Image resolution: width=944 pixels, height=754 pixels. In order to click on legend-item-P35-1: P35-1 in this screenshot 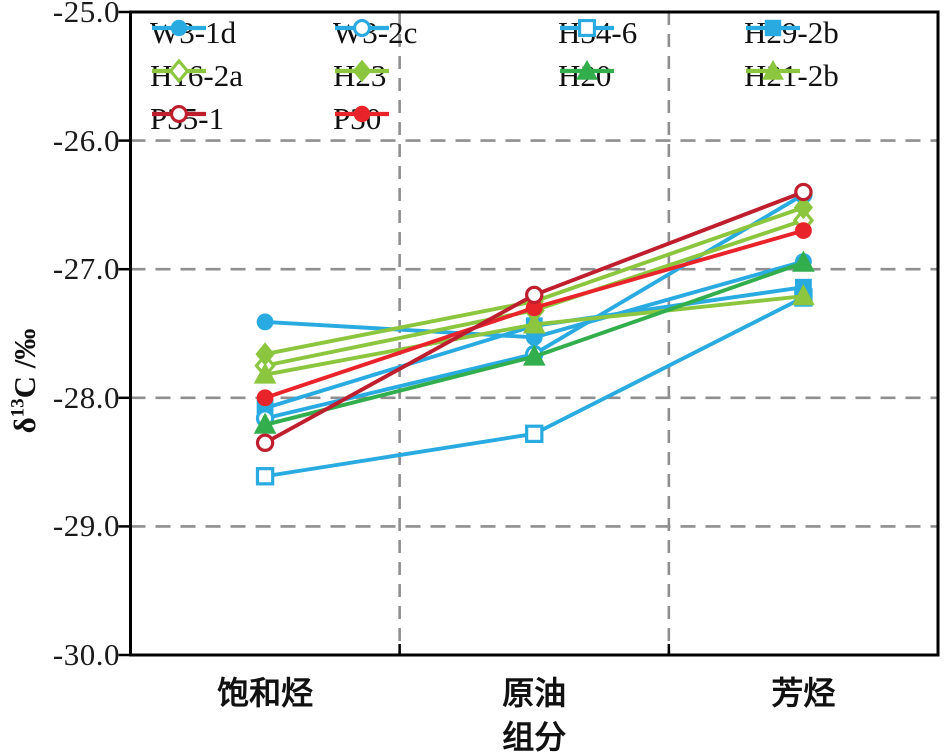, I will do `click(187, 119)`.